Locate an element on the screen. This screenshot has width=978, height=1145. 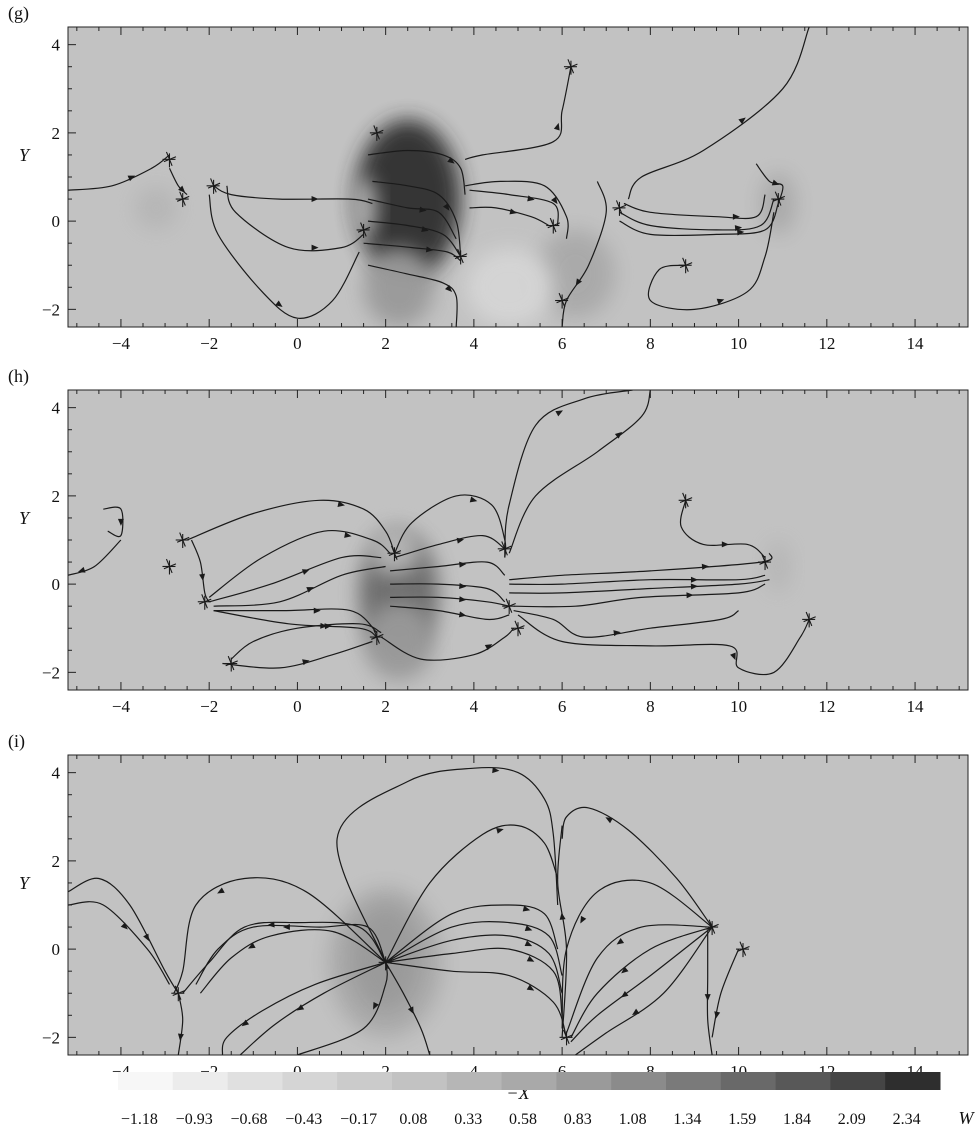
x-tick-label: 0 is located at coordinates (297, 706).